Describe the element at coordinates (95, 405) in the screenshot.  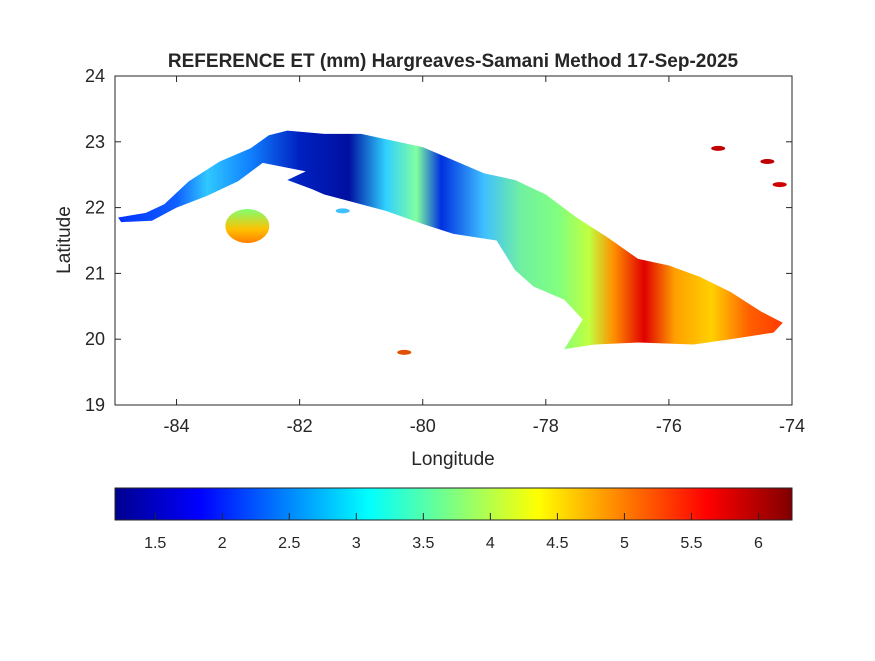
I see `y-tick-label: 19` at that location.